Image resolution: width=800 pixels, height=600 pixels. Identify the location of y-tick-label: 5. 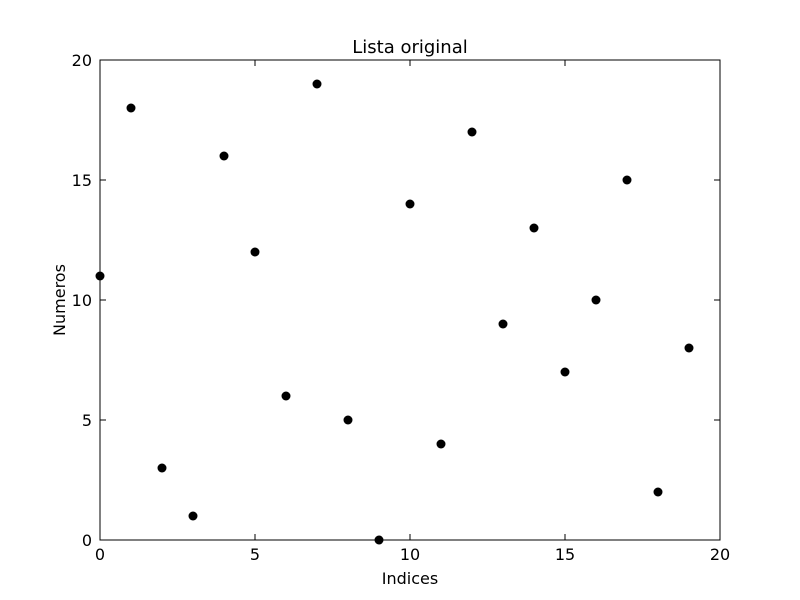
(87, 420).